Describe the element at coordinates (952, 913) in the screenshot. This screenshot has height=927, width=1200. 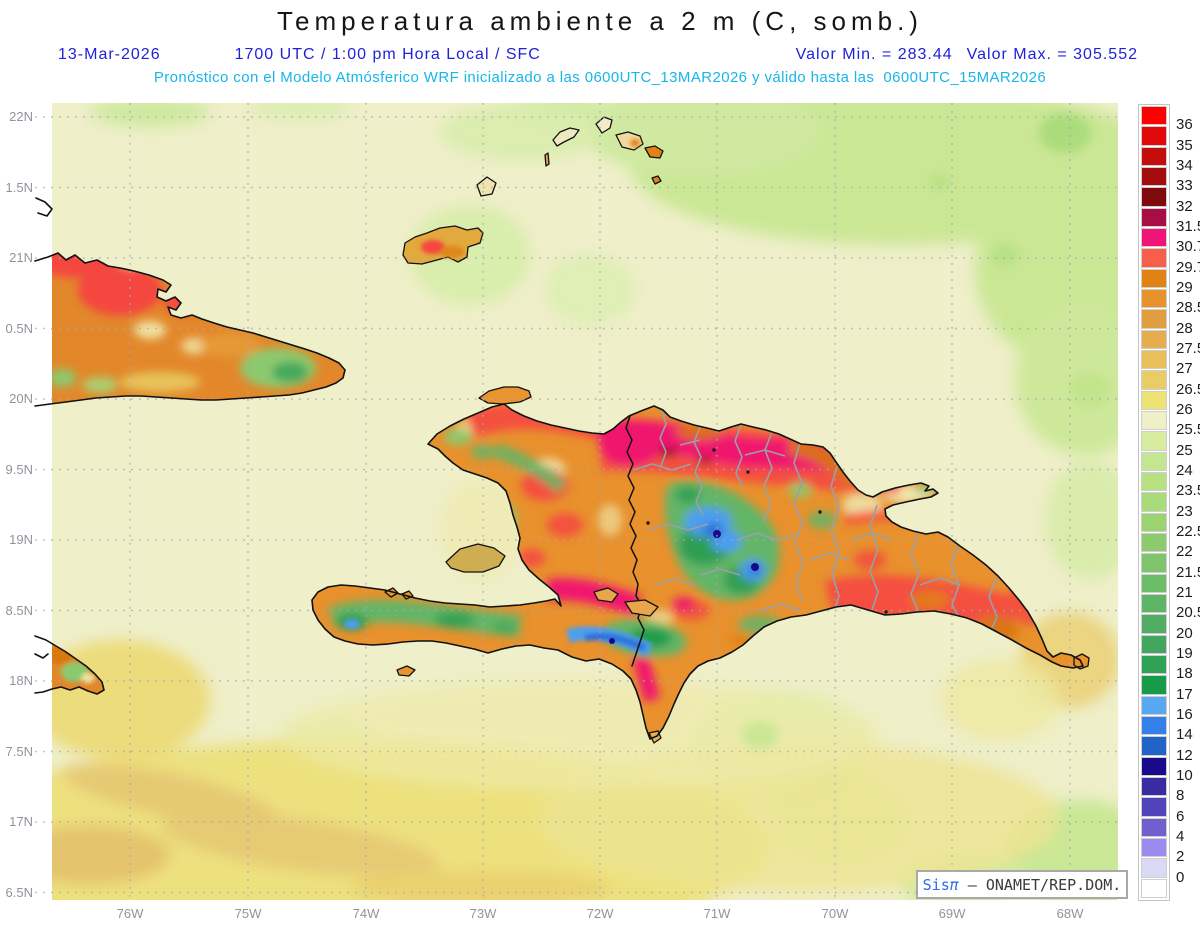
I see `x-axis-tick-label: 69W` at that location.